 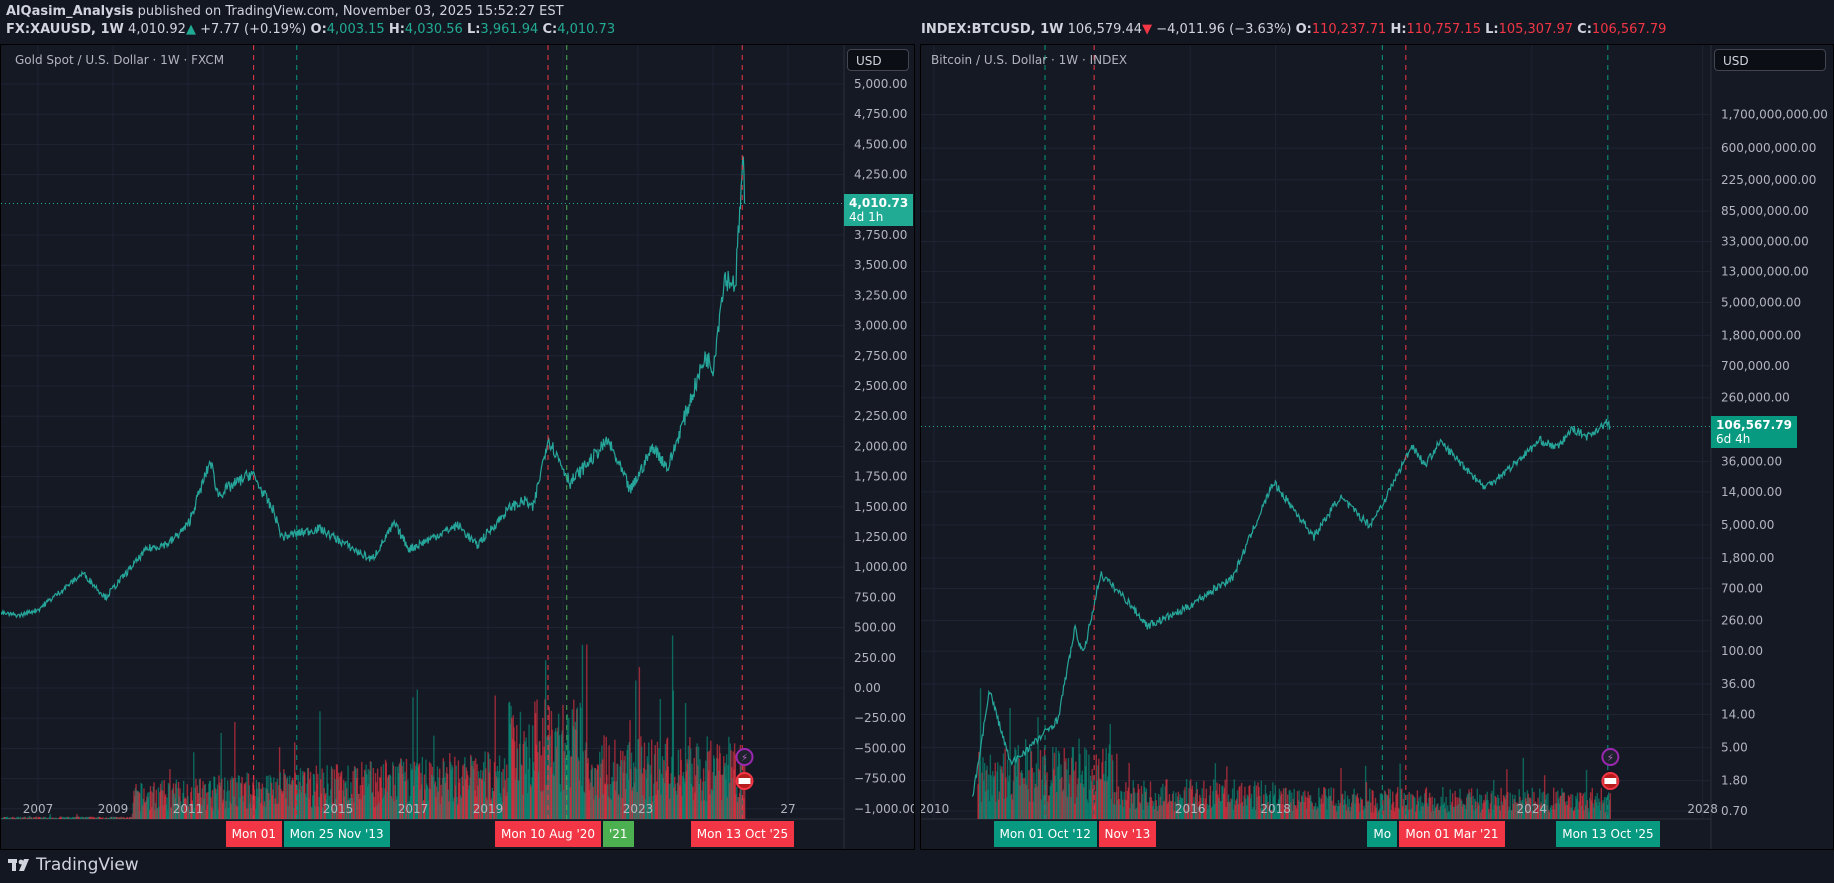 What do you see at coordinates (1770, 60) in the screenshot?
I see `btc-currency-button: USD` at bounding box center [1770, 60].